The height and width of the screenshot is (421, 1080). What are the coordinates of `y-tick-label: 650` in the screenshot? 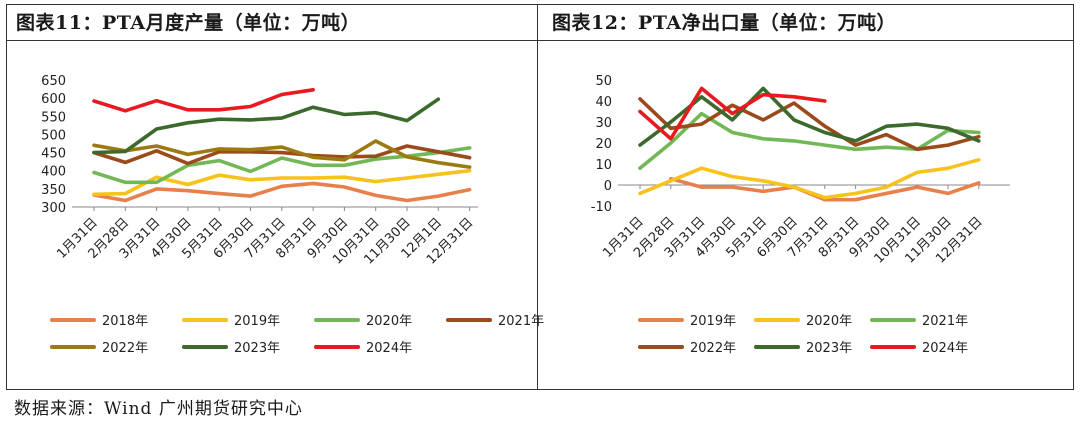 It's located at (53, 81).